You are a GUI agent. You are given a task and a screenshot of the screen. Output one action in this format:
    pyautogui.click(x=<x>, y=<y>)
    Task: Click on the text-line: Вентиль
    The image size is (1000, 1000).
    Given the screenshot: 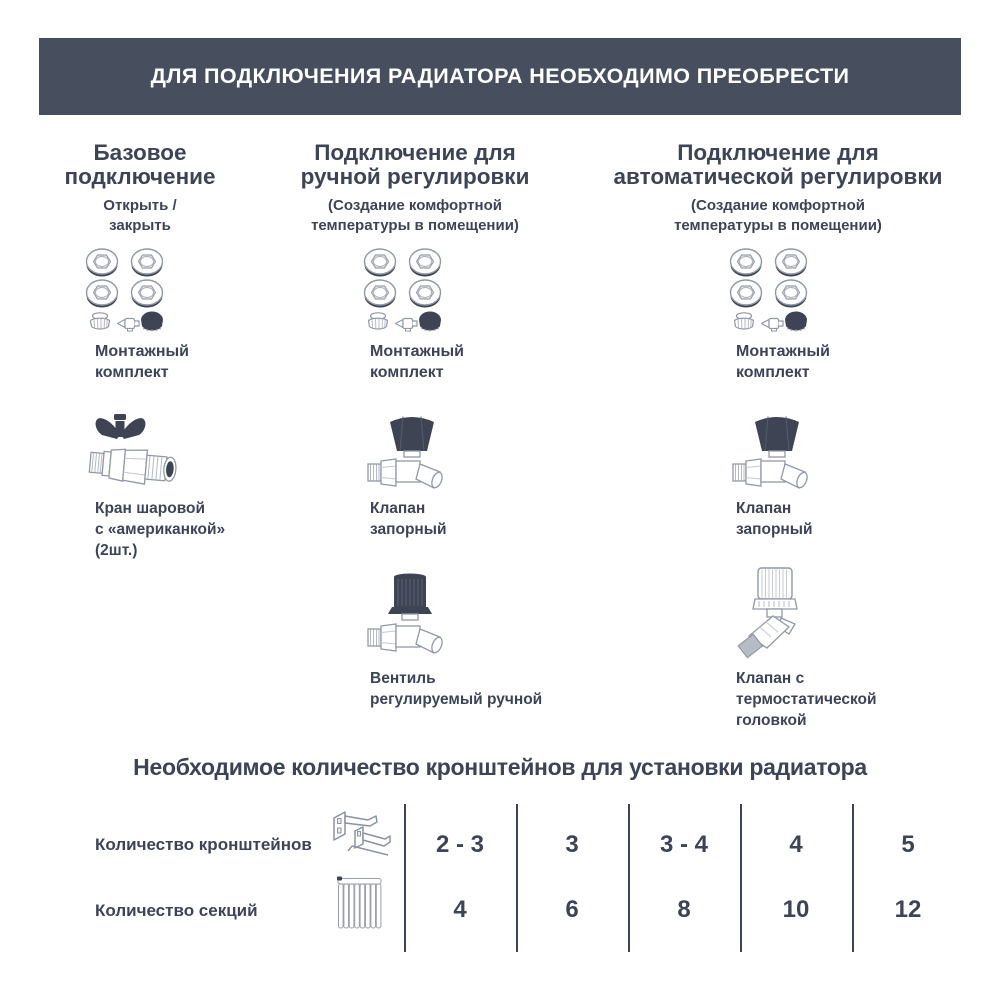 What is the action you would take?
    pyautogui.click(x=403, y=678)
    